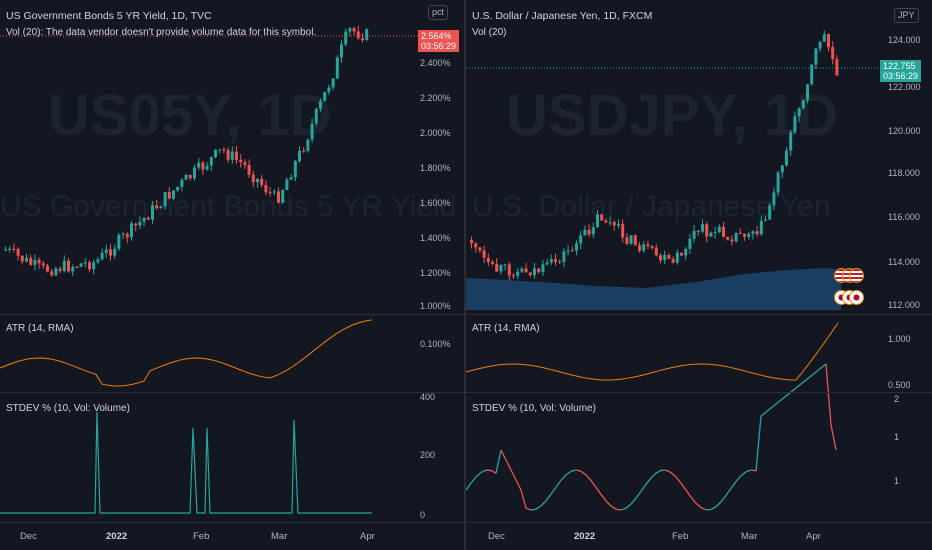  Describe the element at coordinates (534, 408) in the screenshot. I see `right-stdev-label: STDEV % (10, Vol: Volume)` at that location.